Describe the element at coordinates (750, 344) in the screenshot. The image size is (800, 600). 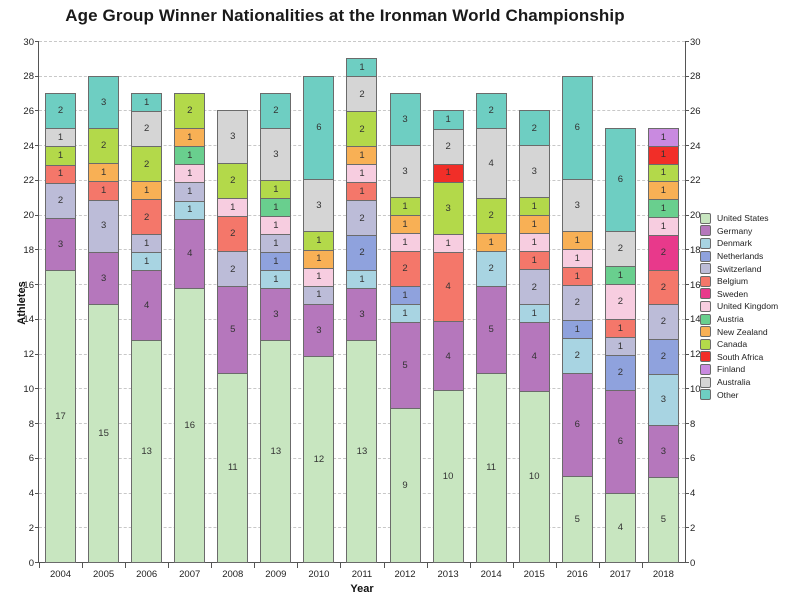
I see `legend-item: Canada` at that location.